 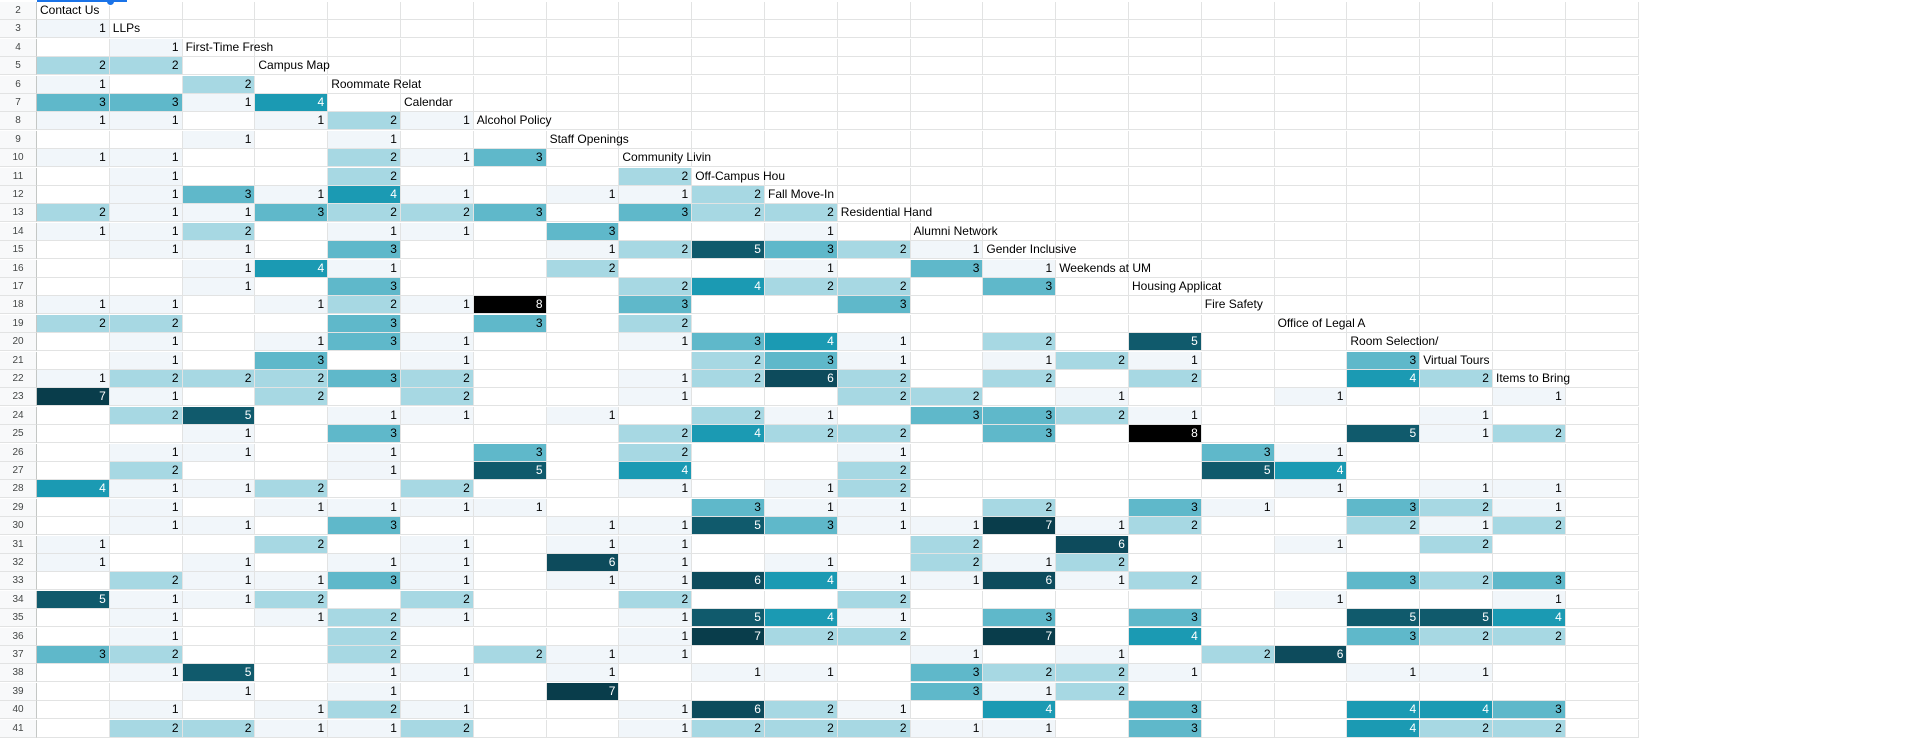 What do you see at coordinates (18, 305) in the screenshot?
I see `row-header: 18` at bounding box center [18, 305].